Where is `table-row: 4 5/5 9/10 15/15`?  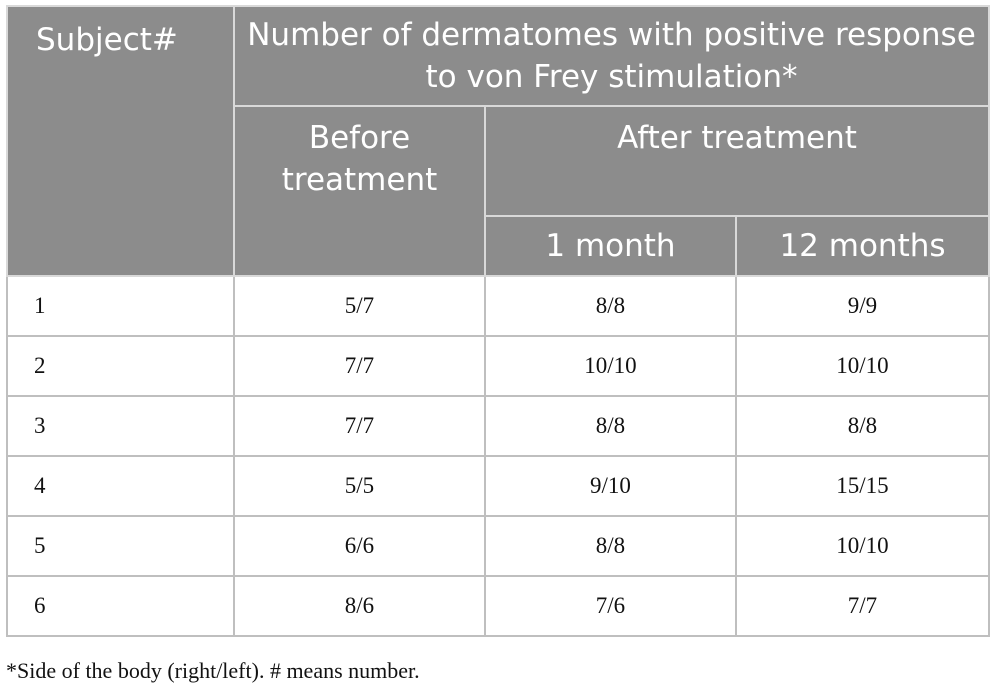 table-row: 4 5/5 9/10 15/15 is located at coordinates (498, 486).